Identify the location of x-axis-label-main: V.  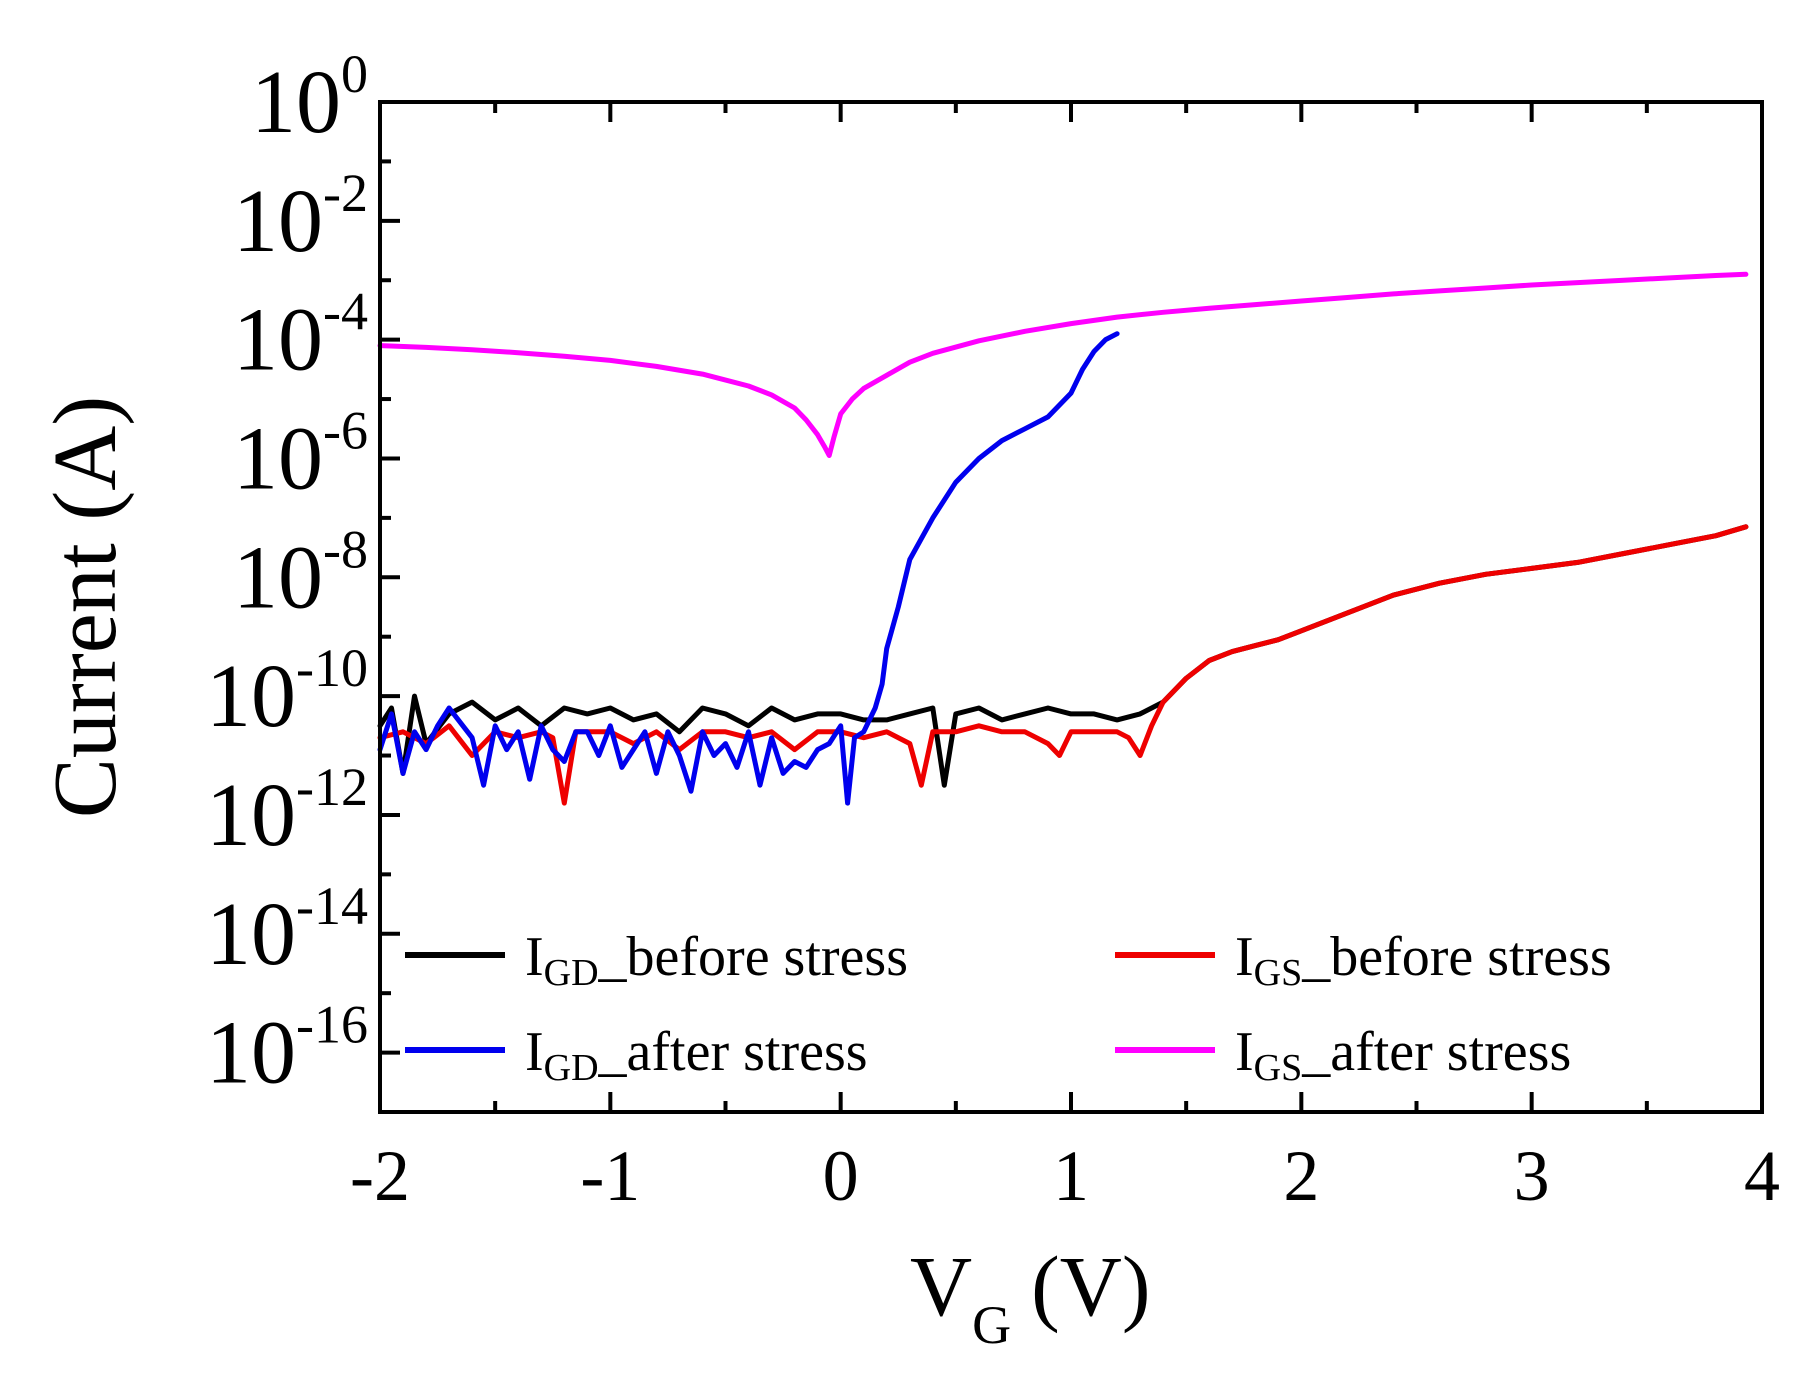
(941, 1286).